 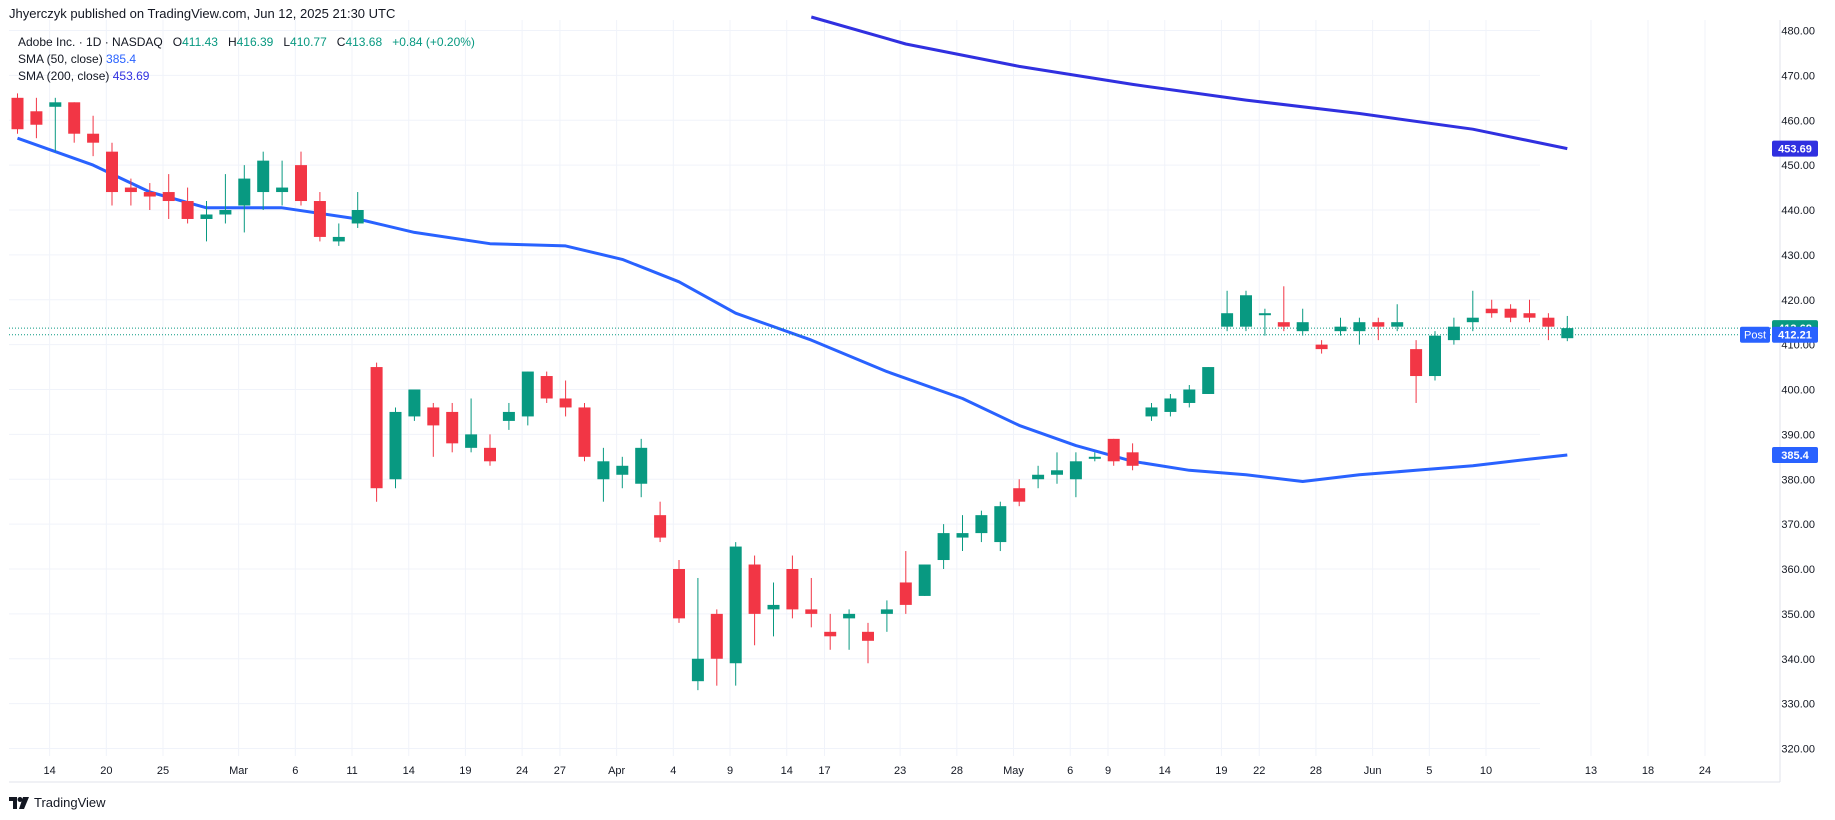 I want to click on y-tick-label: 340.00, so click(x=1798, y=660).